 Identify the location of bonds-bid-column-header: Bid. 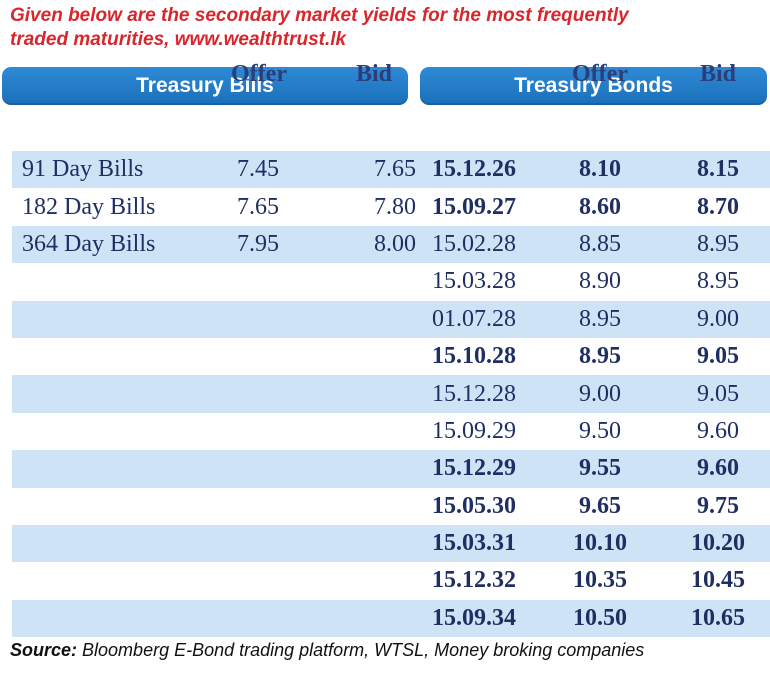
(718, 73).